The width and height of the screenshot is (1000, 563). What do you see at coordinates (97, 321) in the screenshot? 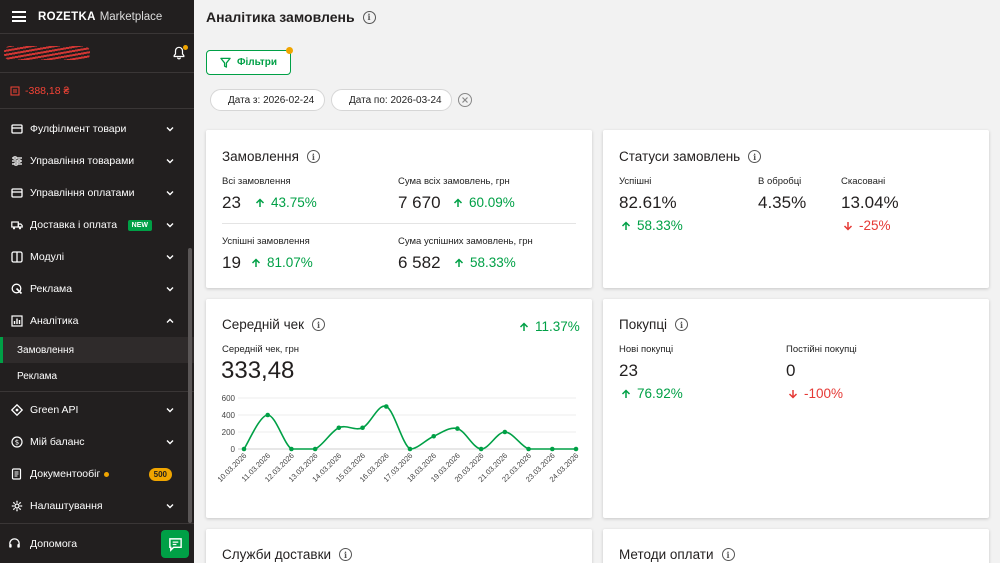
I see `sidebar-item-analytics: Аналітика` at bounding box center [97, 321].